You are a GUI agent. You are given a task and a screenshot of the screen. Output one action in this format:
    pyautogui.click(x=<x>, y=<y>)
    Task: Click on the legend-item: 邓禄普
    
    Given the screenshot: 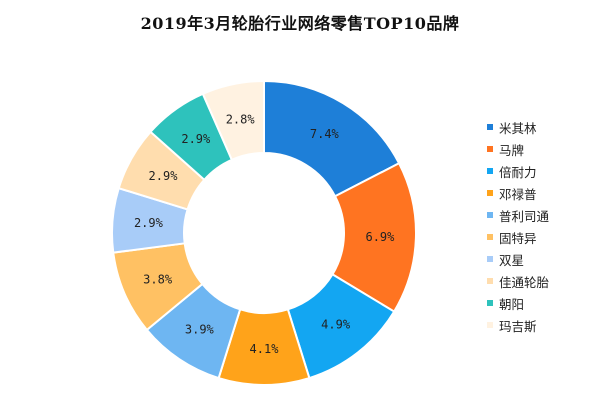 What is the action you would take?
    pyautogui.click(x=518, y=193)
    